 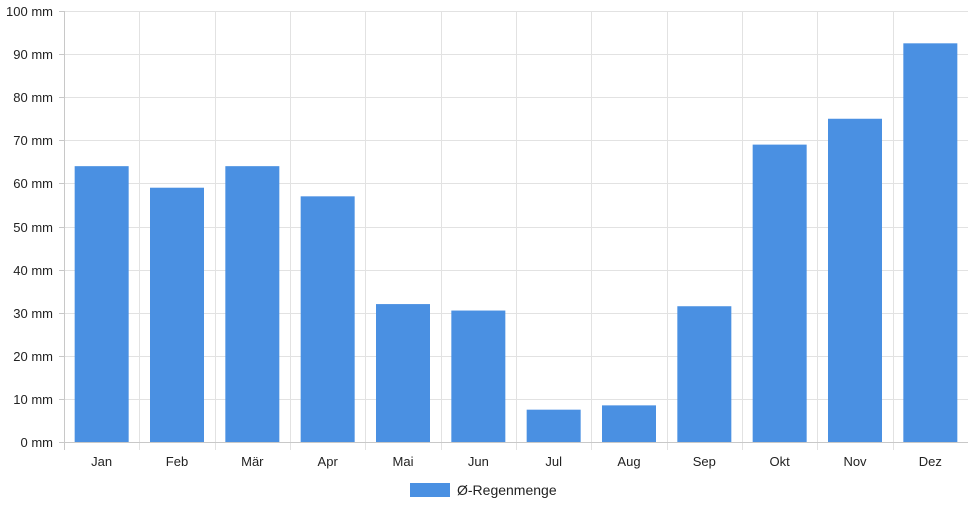 What do you see at coordinates (33, 313) in the screenshot?
I see `y-tick-label: 30 mm` at bounding box center [33, 313].